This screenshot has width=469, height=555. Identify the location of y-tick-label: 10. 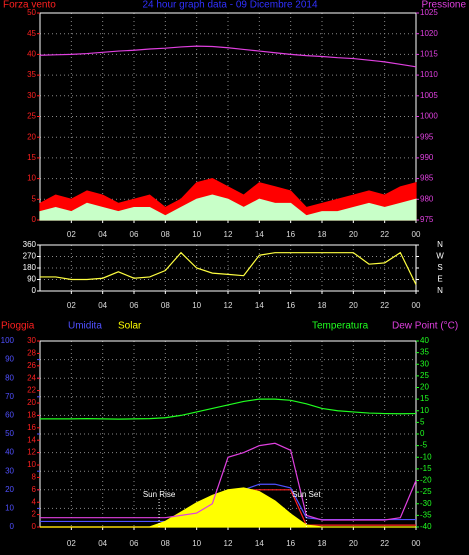
(31, 178).